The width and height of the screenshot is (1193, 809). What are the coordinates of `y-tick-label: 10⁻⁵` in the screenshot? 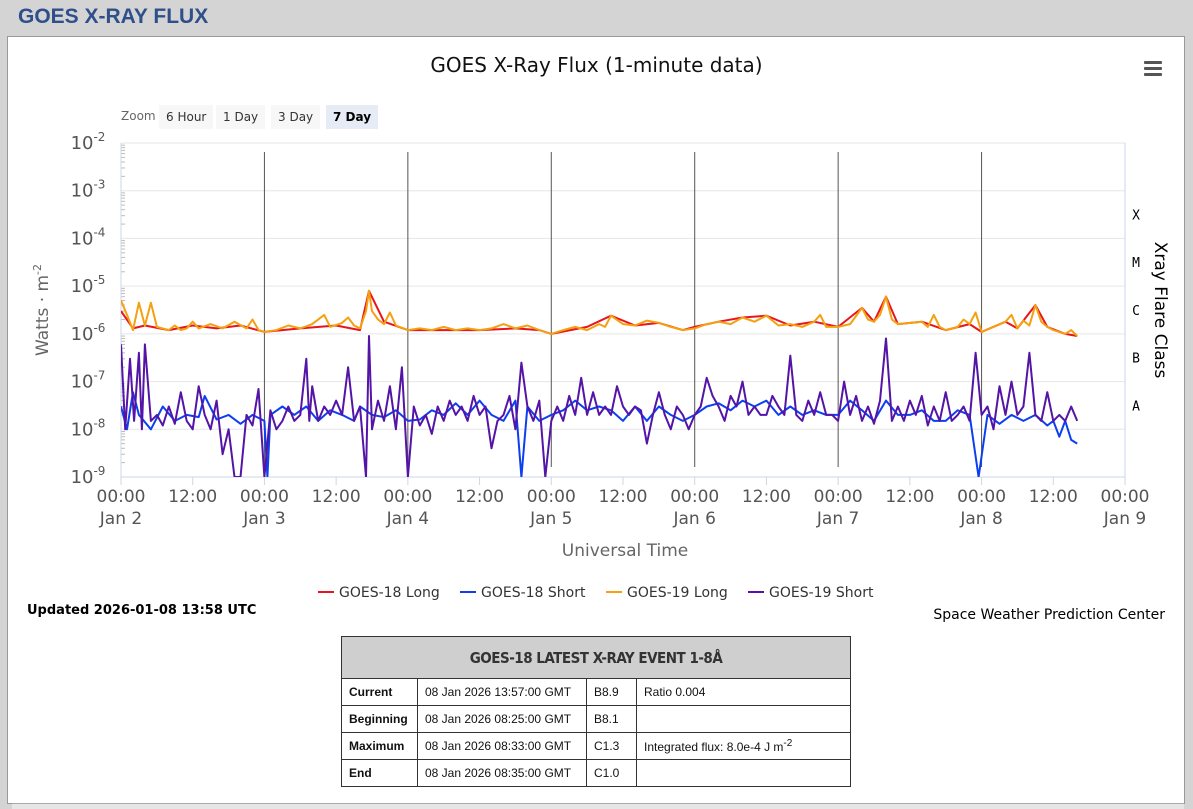 It's located at (88, 285).